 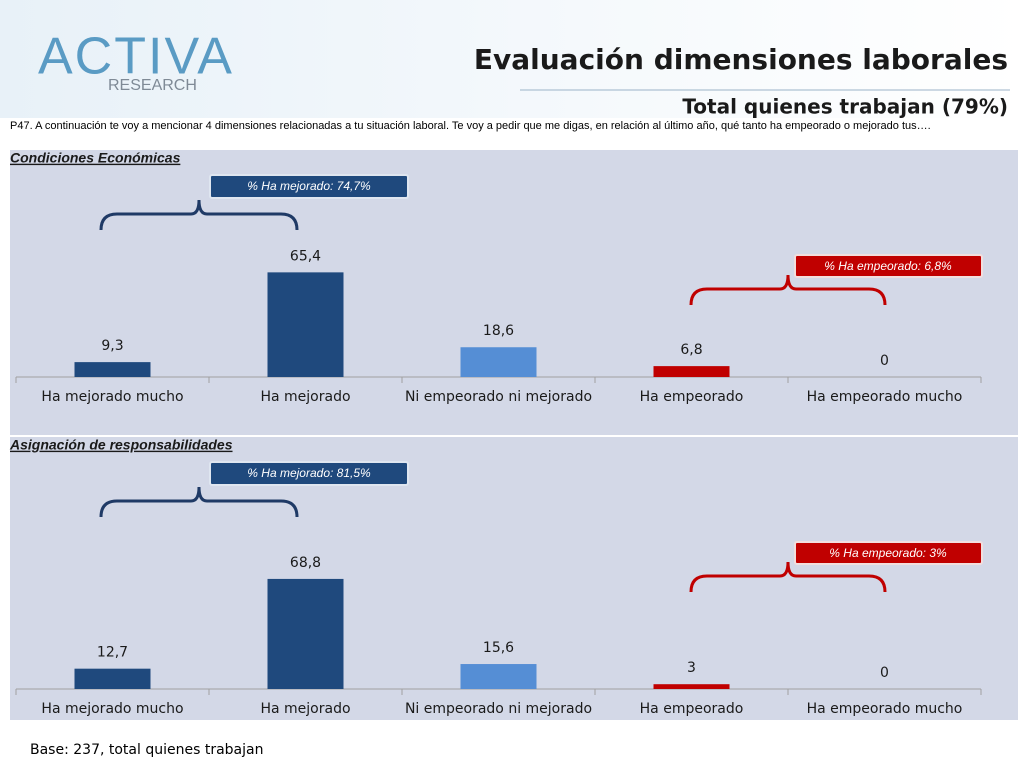 I want to click on value-label: 15,6, so click(x=498, y=648).